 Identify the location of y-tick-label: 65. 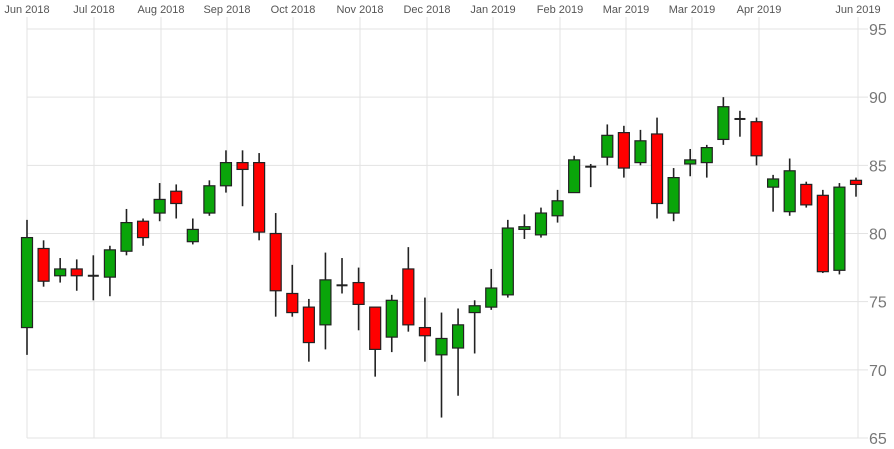
(878, 439).